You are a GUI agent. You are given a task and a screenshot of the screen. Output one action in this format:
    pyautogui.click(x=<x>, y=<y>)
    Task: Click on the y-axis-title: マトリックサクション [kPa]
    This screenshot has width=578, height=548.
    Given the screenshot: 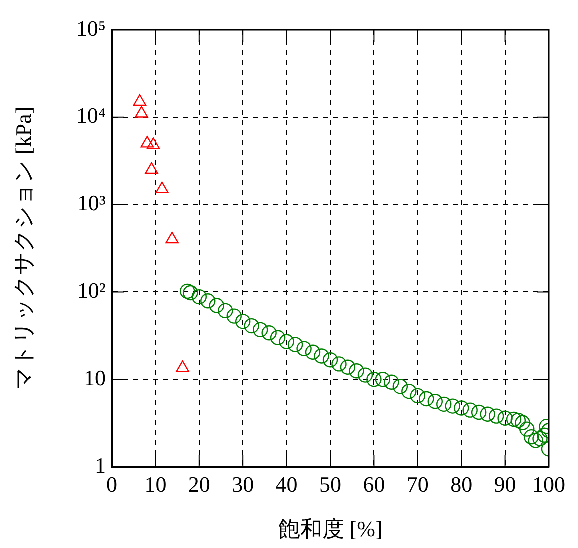 What is the action you would take?
    pyautogui.click(x=23, y=248)
    